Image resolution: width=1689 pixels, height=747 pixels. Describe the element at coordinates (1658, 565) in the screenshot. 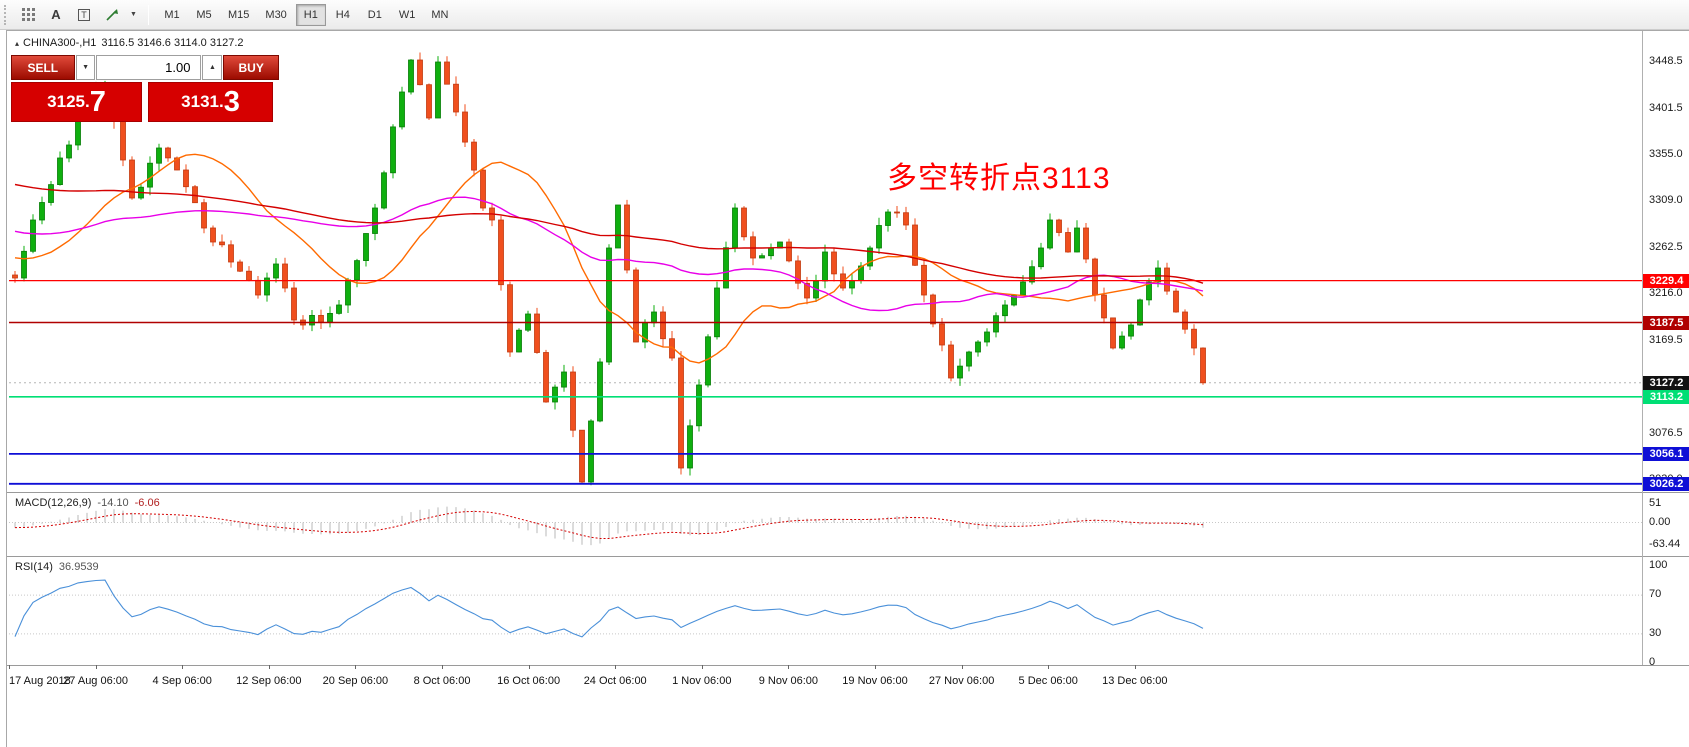

I see `rsi-axis-label: 100` at that location.